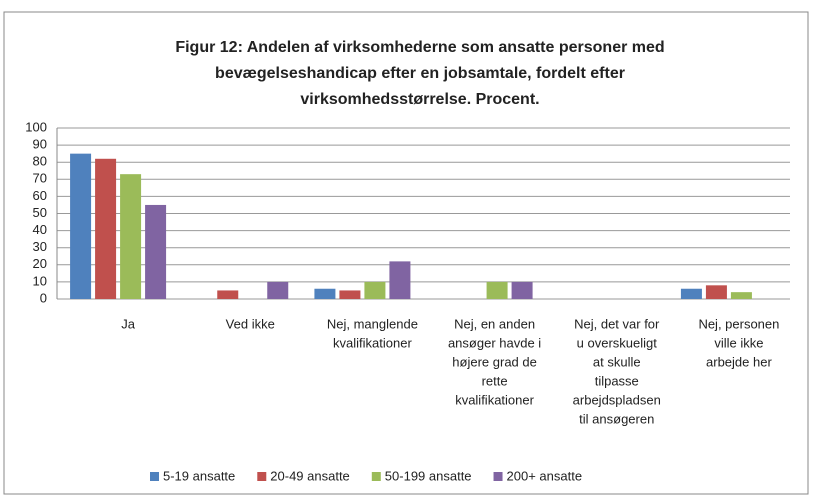 This screenshot has height=499, width=813. I want to click on legend-label: 20-49 ansatte, so click(310, 475).